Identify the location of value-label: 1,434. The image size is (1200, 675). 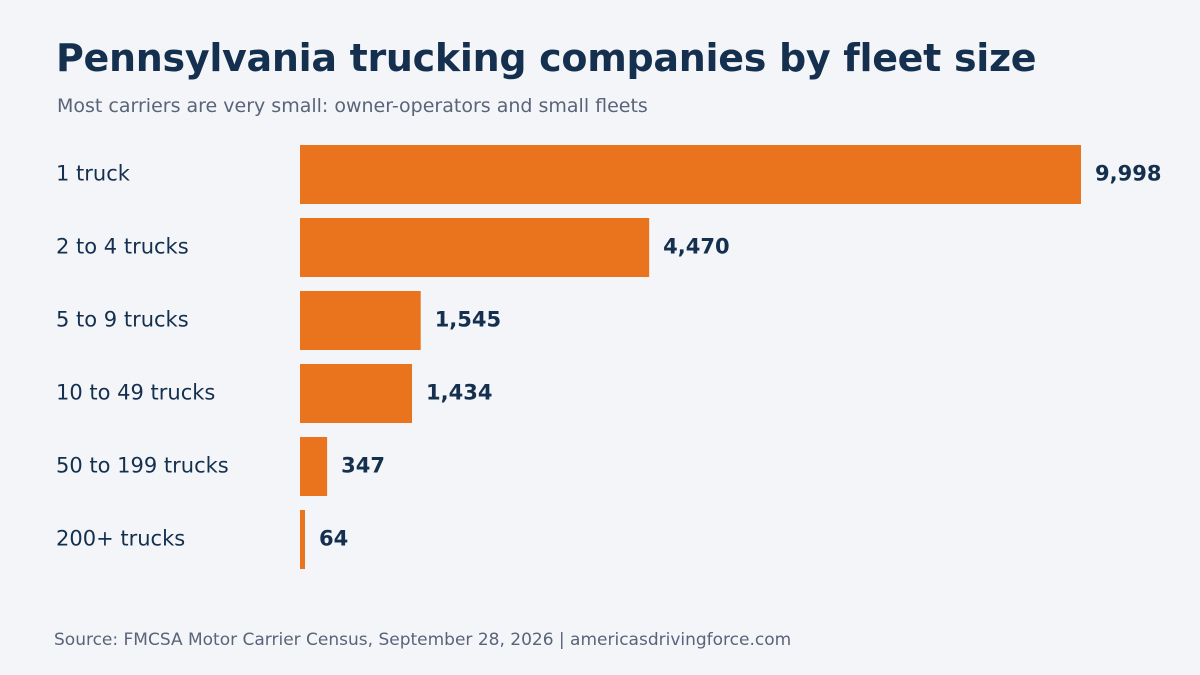
(459, 393).